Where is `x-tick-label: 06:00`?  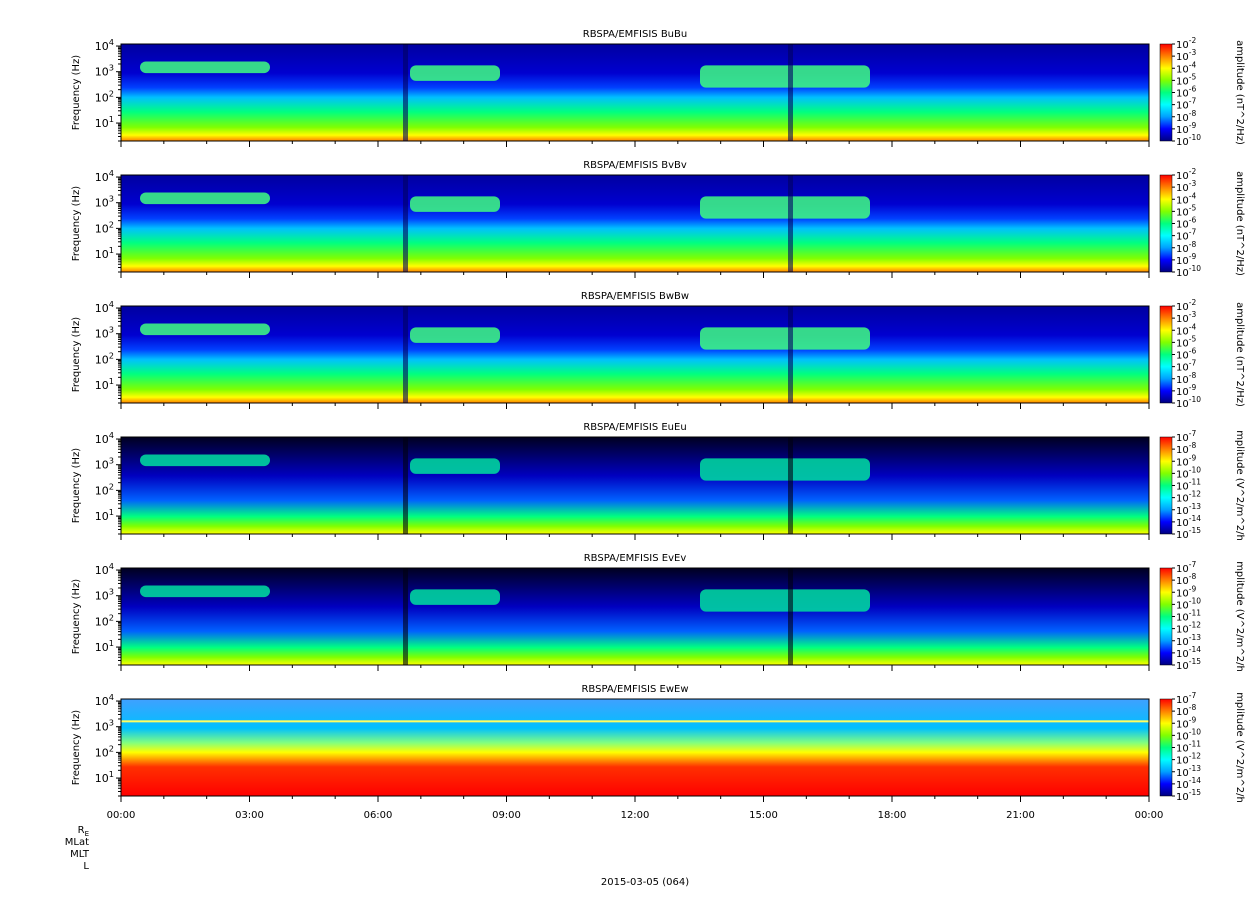
x-tick-label: 06:00 is located at coordinates (378, 815).